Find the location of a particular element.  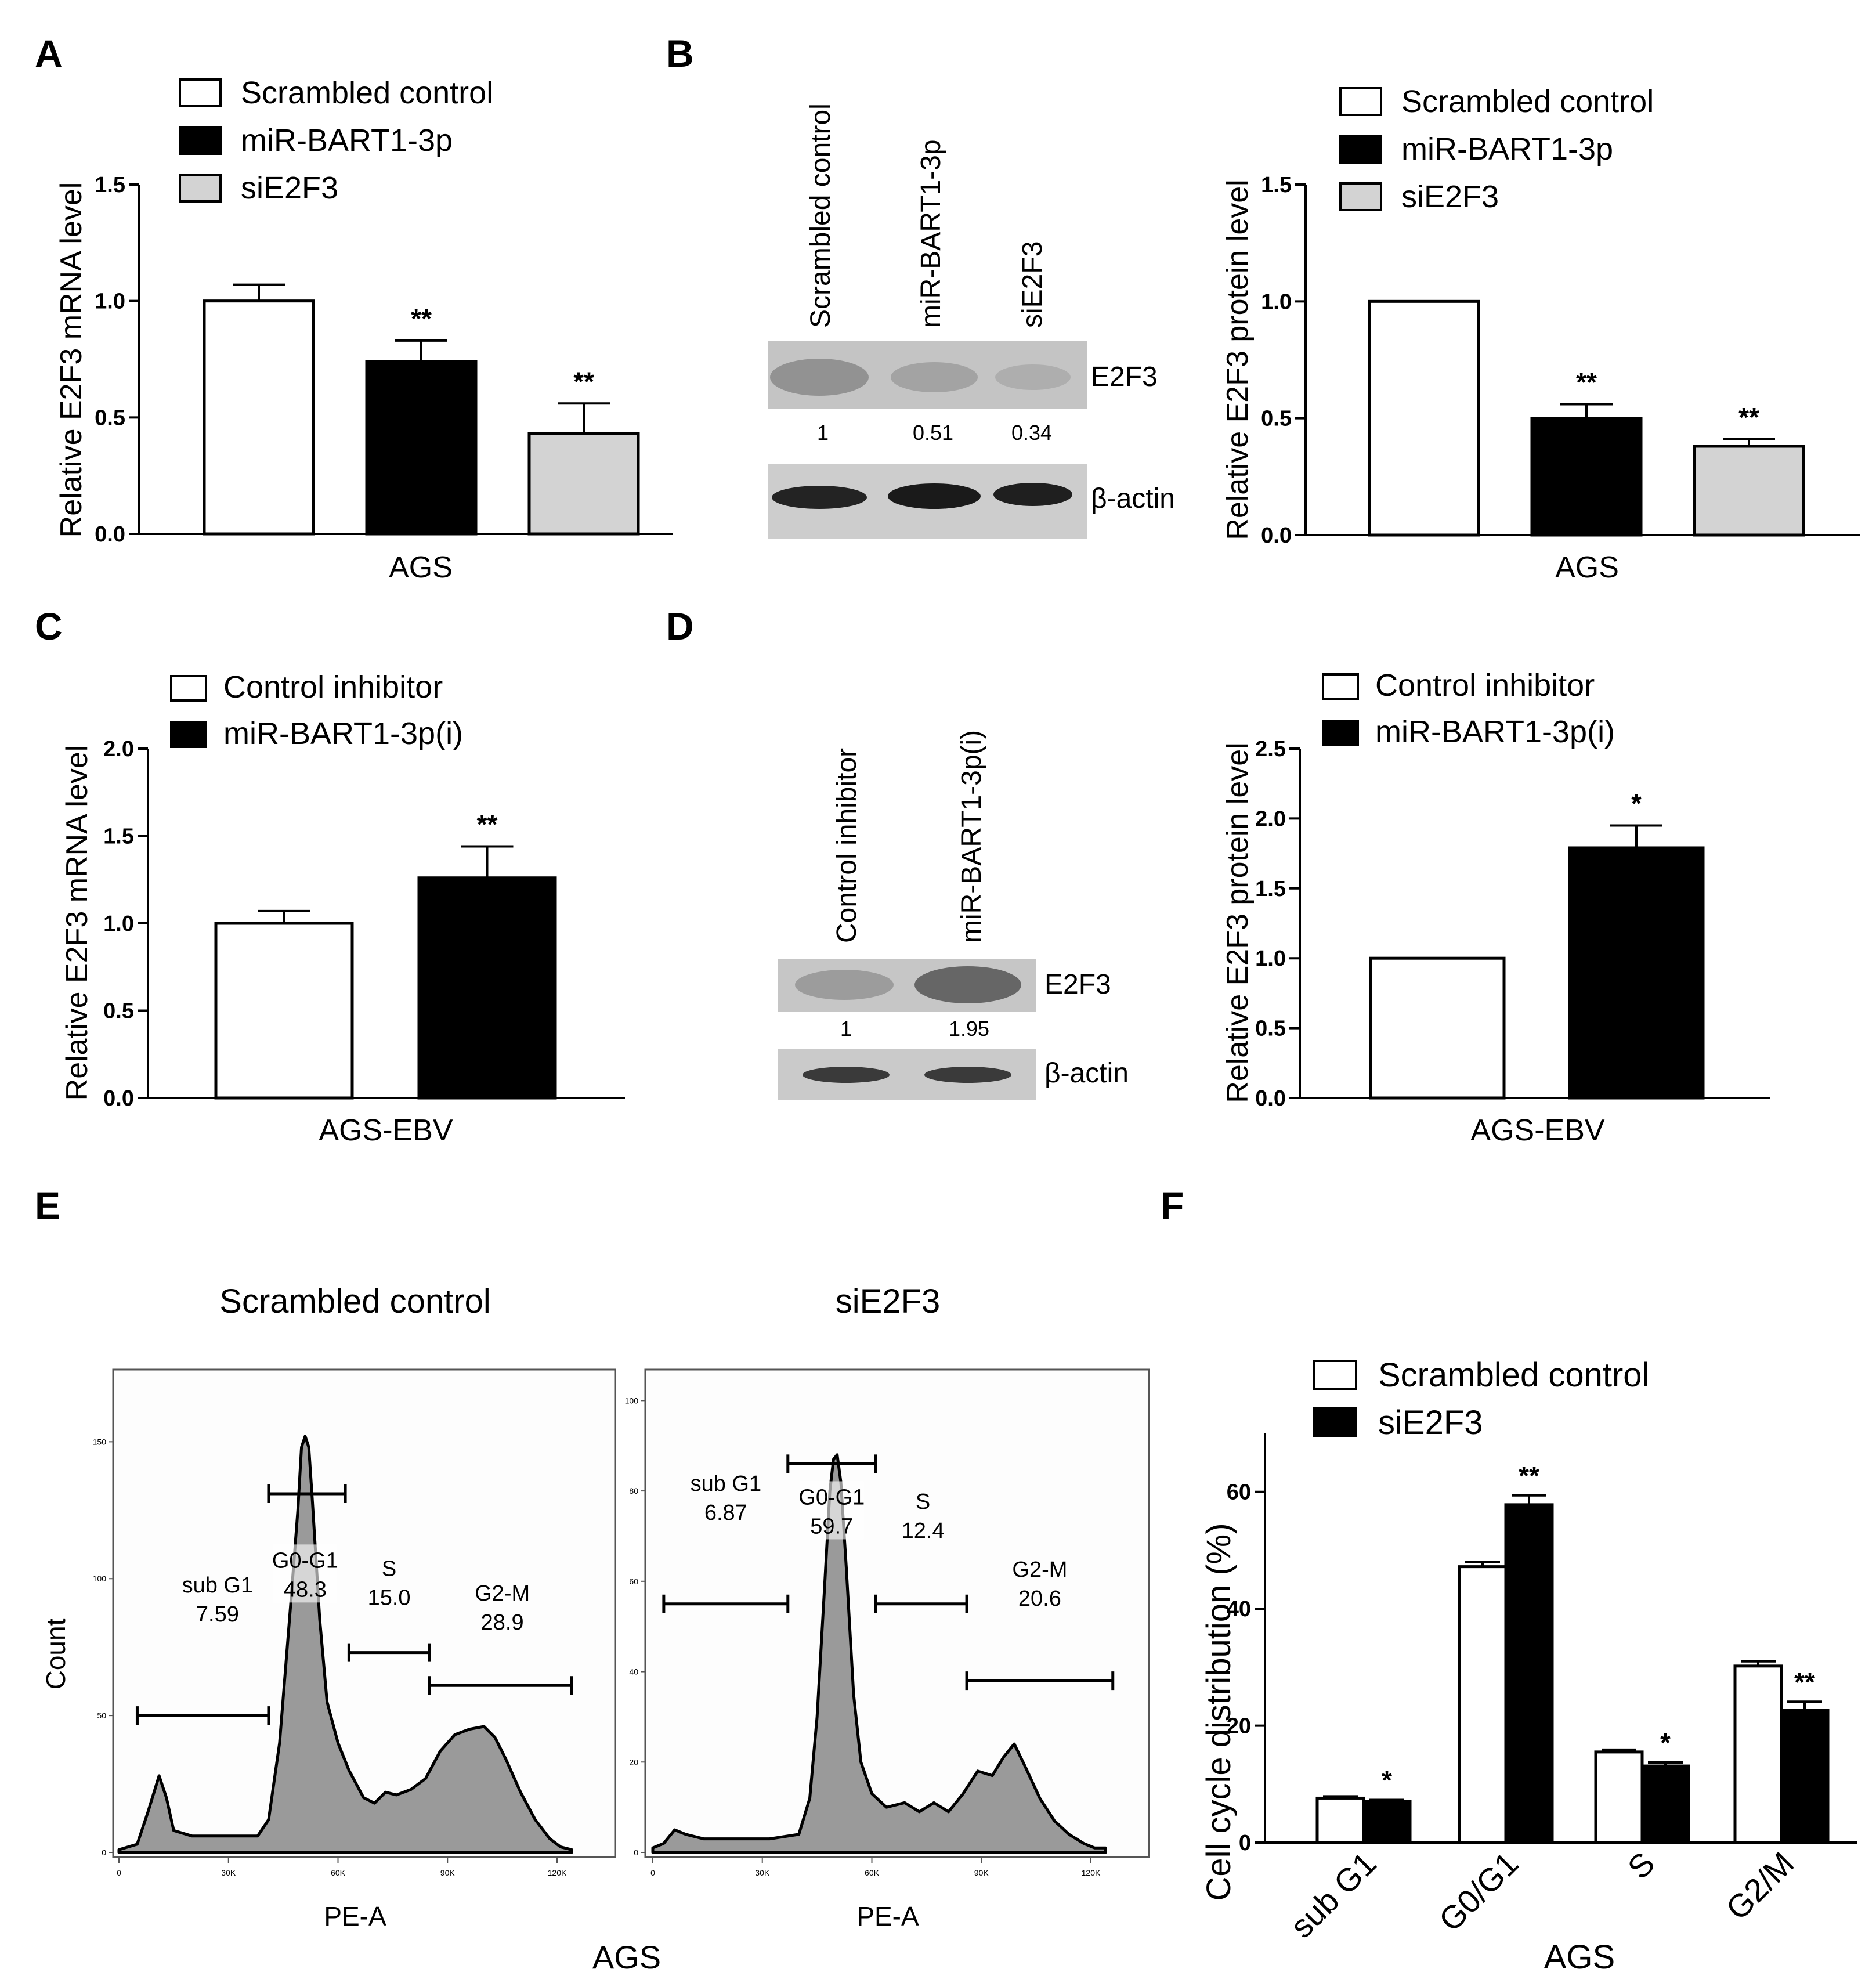

legend-swatch-control-inhibitor is located at coordinates (1340, 686).